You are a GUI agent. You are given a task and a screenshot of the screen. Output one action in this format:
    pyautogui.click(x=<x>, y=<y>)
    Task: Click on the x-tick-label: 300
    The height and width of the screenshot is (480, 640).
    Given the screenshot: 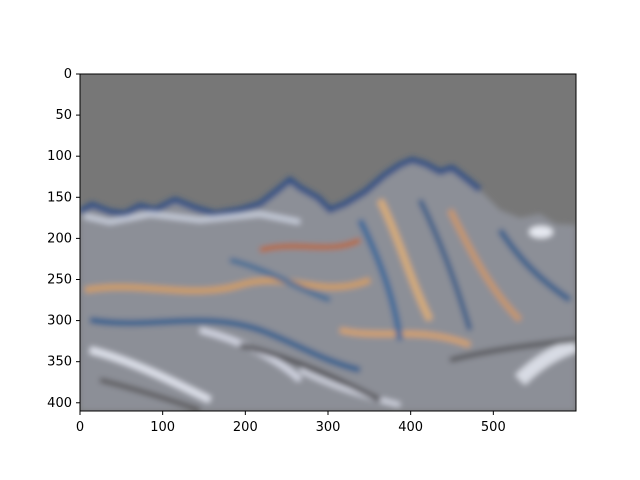 What is the action you would take?
    pyautogui.click(x=328, y=427)
    